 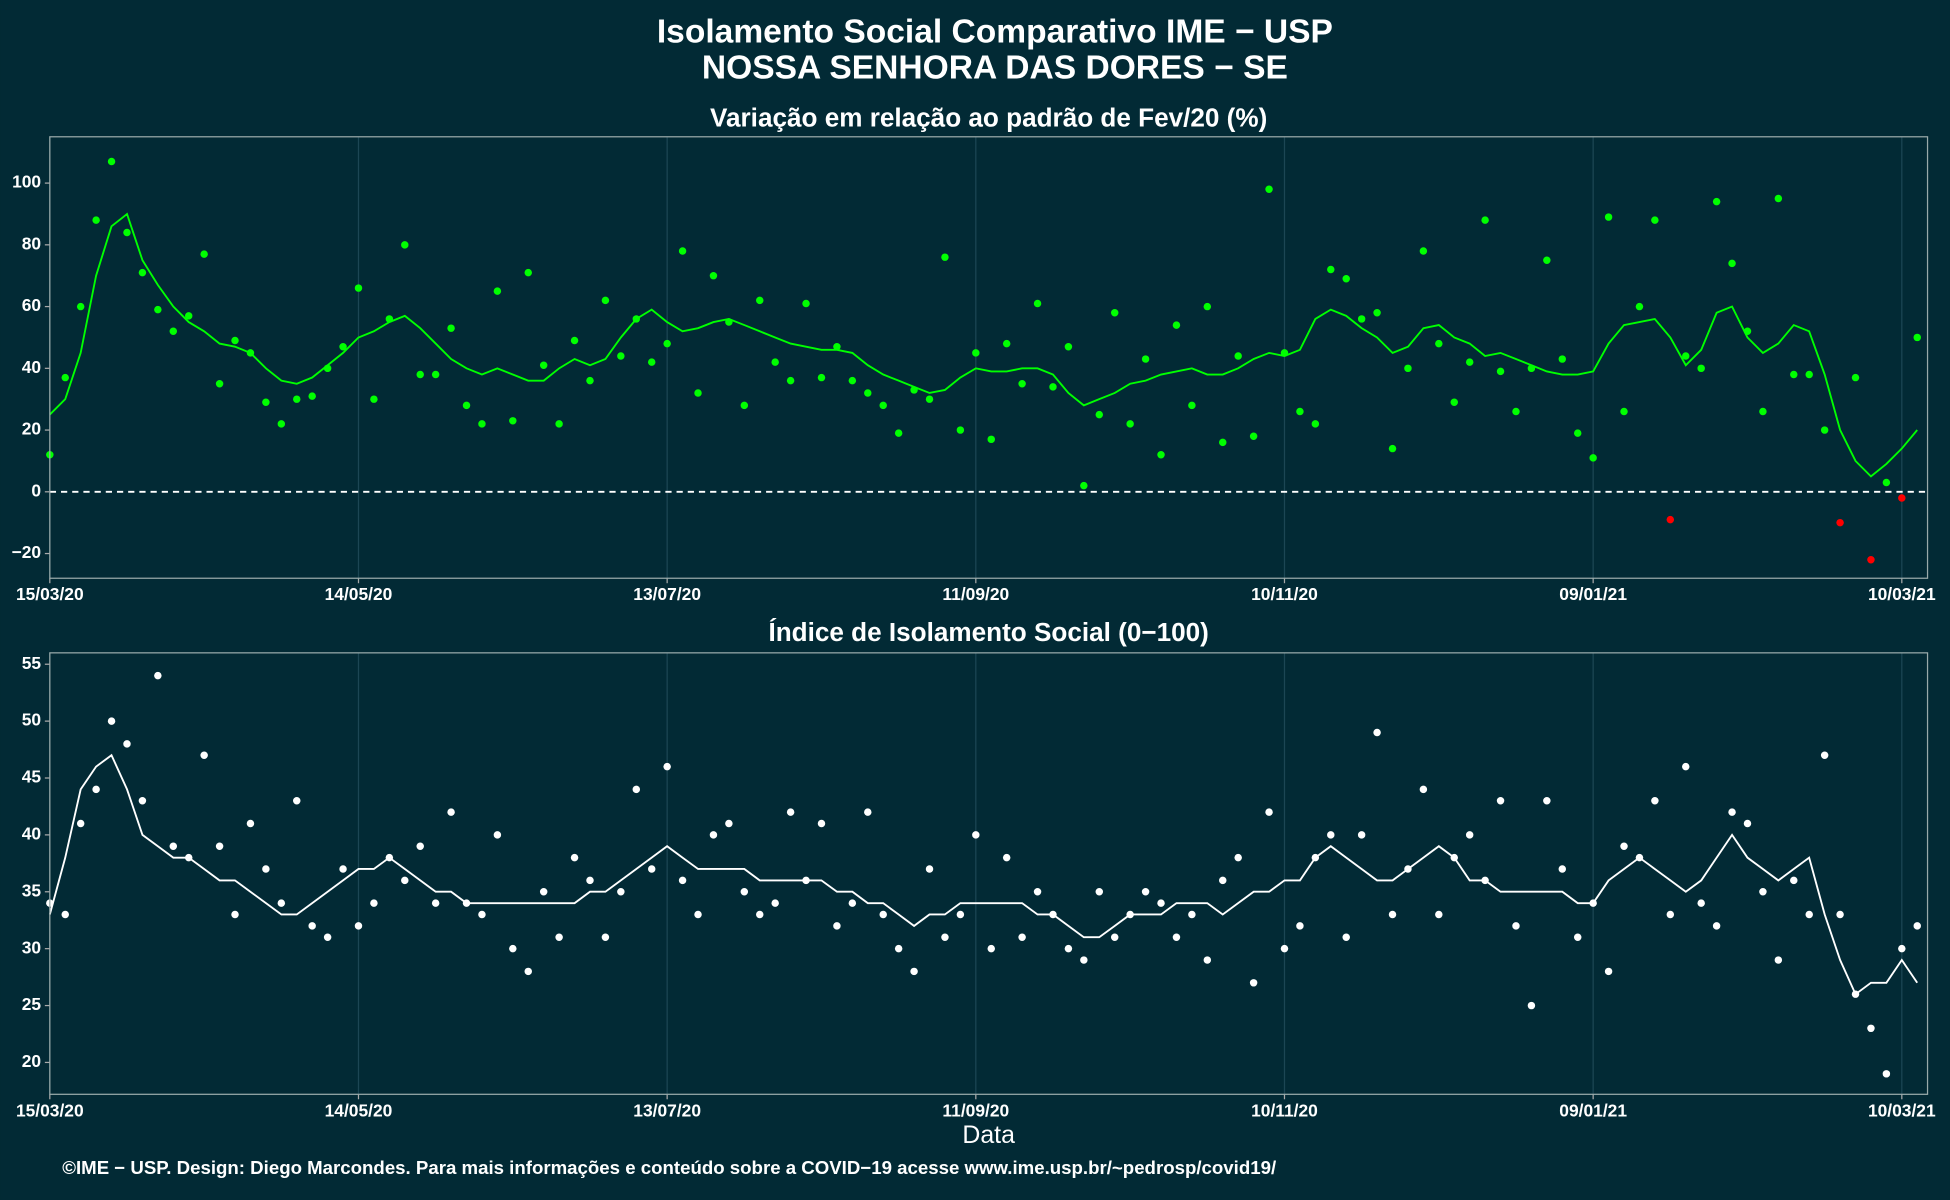 I want to click on x-tick-label: 13/07/20, so click(x=667, y=1110).